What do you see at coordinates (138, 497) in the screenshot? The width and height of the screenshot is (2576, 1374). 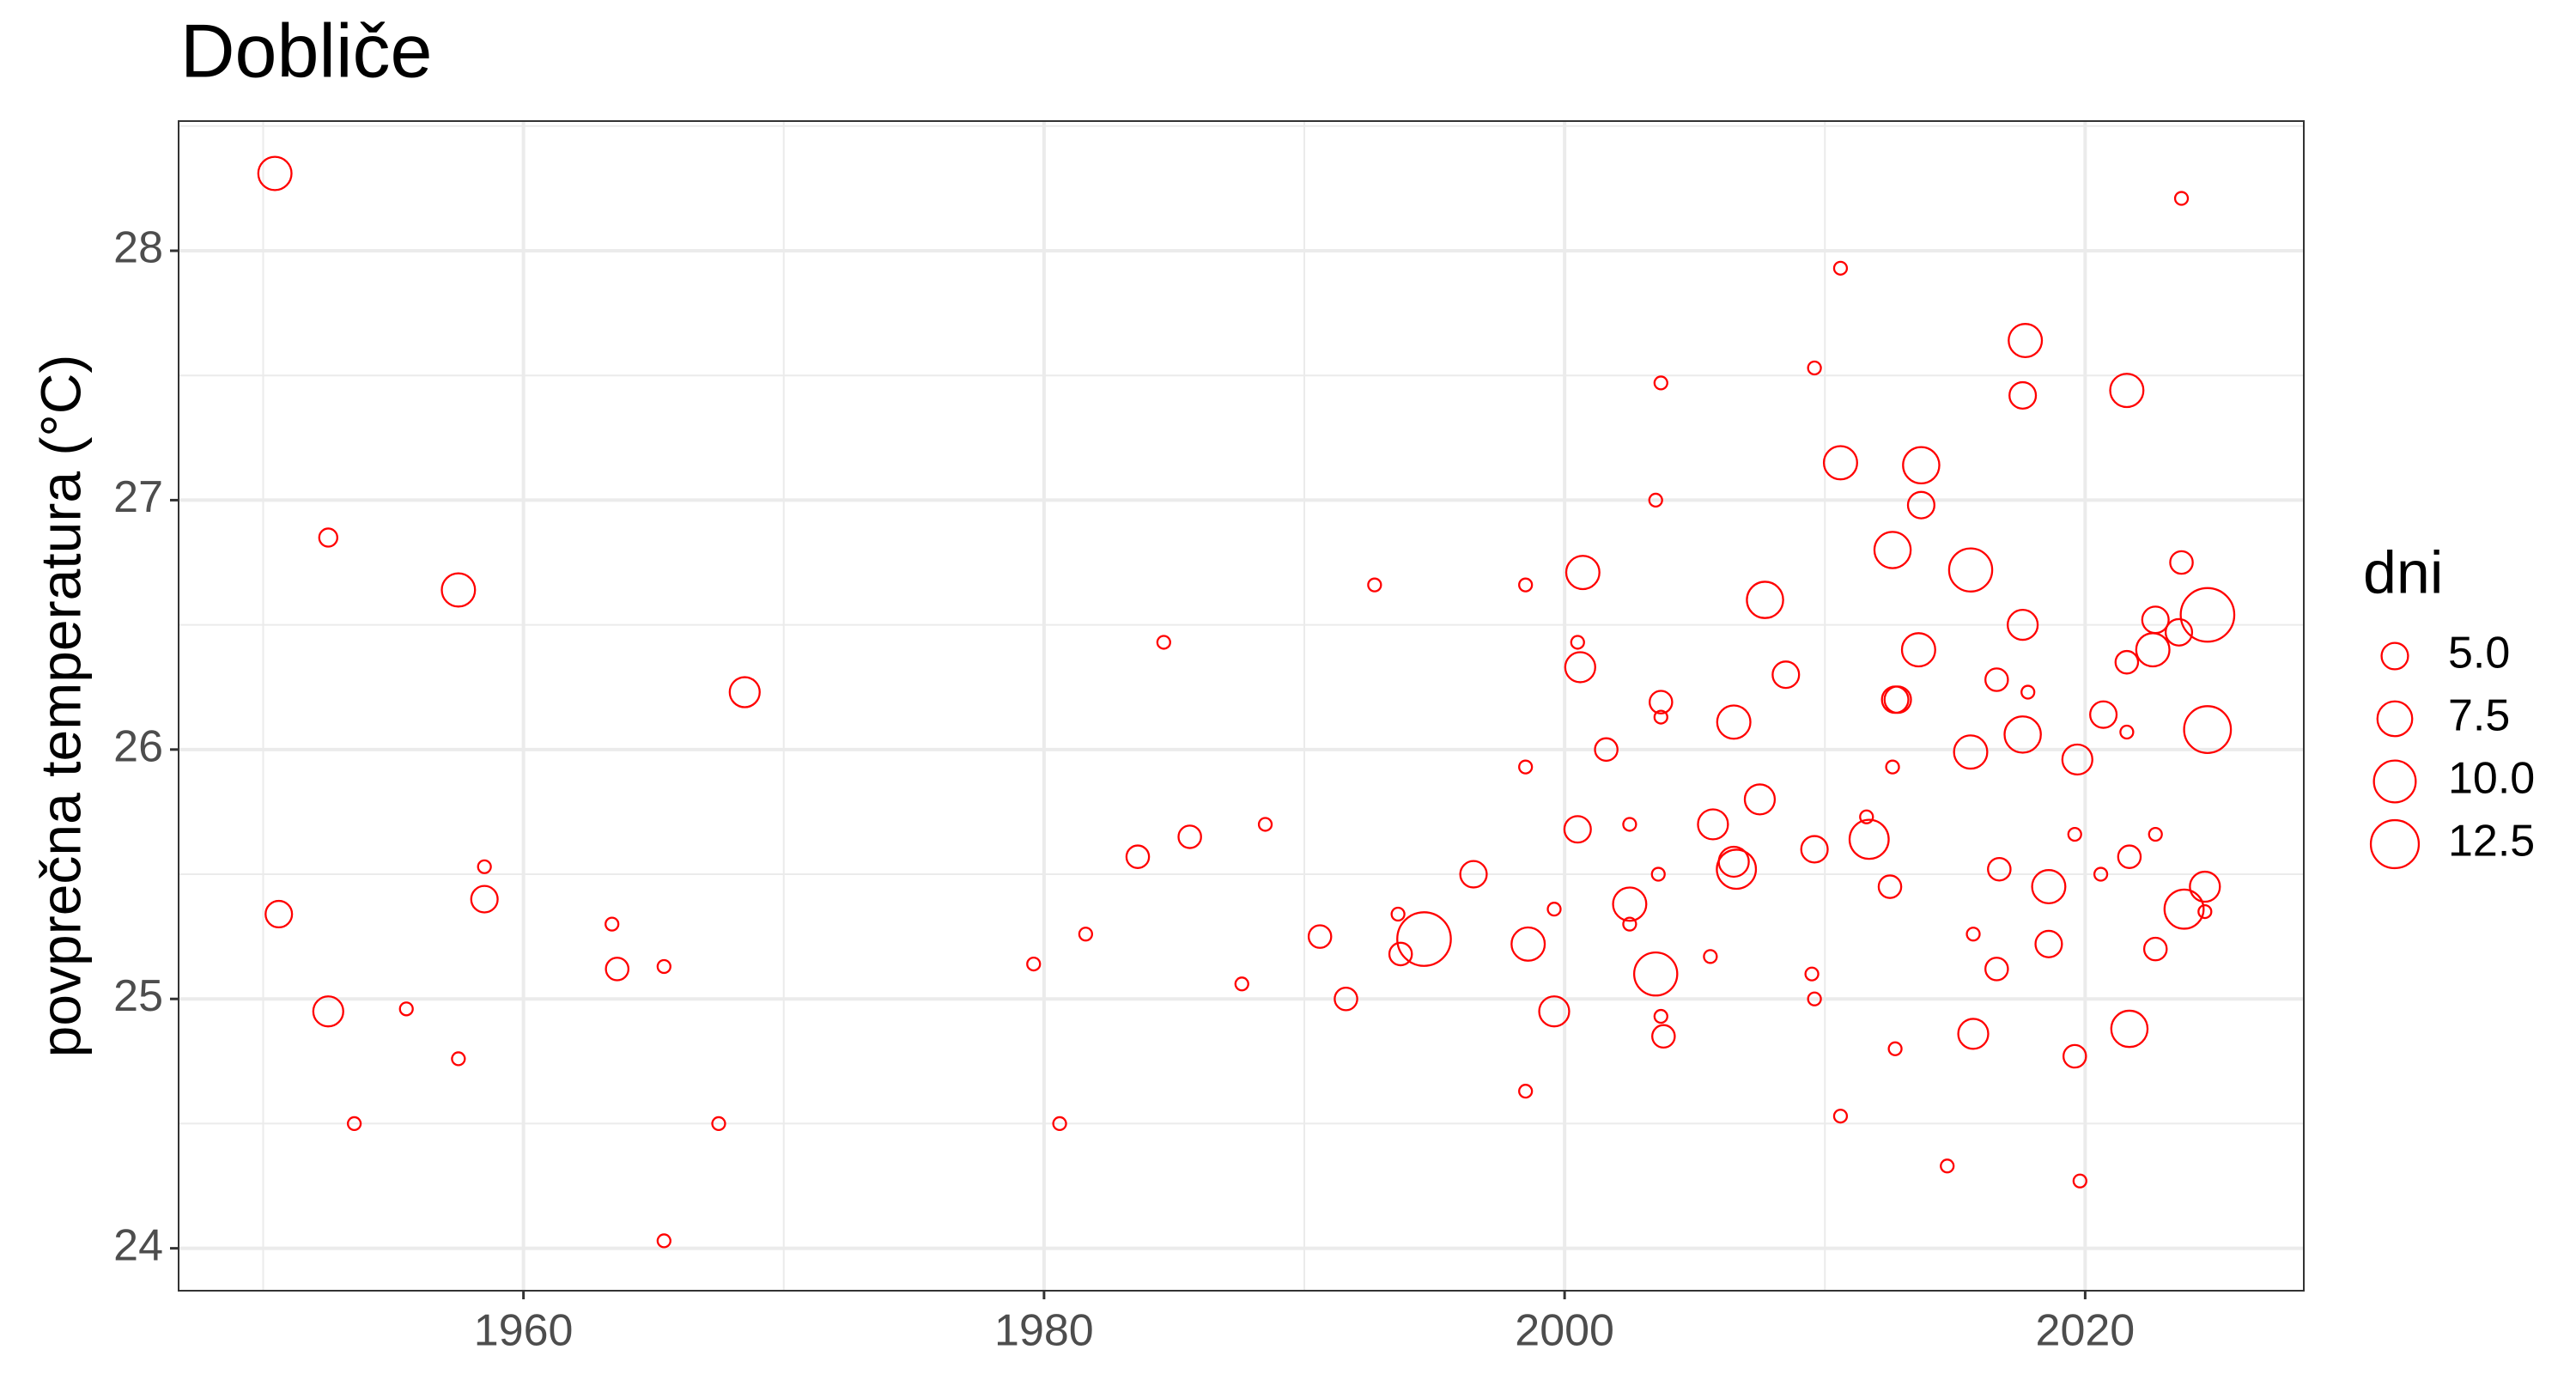 I see `y-tick-label: 27` at bounding box center [138, 497].